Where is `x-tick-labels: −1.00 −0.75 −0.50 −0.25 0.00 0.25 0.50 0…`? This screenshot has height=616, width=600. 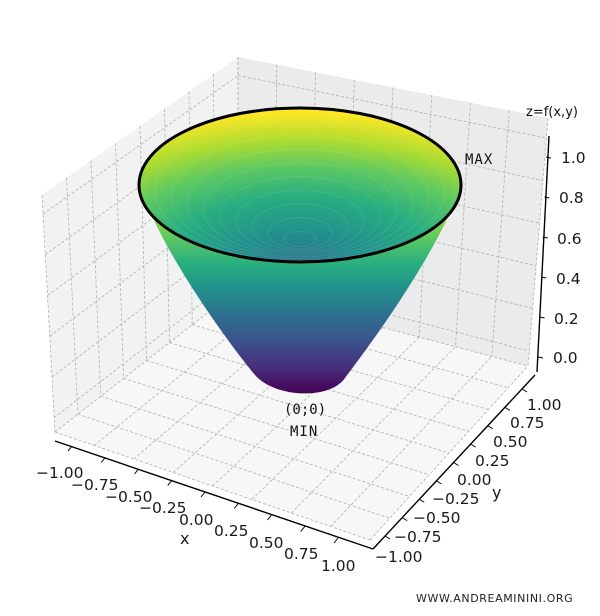 x-tick-labels: −1.00 −0.75 −0.50 −0.25 0.00 0.25 0.50 0… is located at coordinates (196, 519).